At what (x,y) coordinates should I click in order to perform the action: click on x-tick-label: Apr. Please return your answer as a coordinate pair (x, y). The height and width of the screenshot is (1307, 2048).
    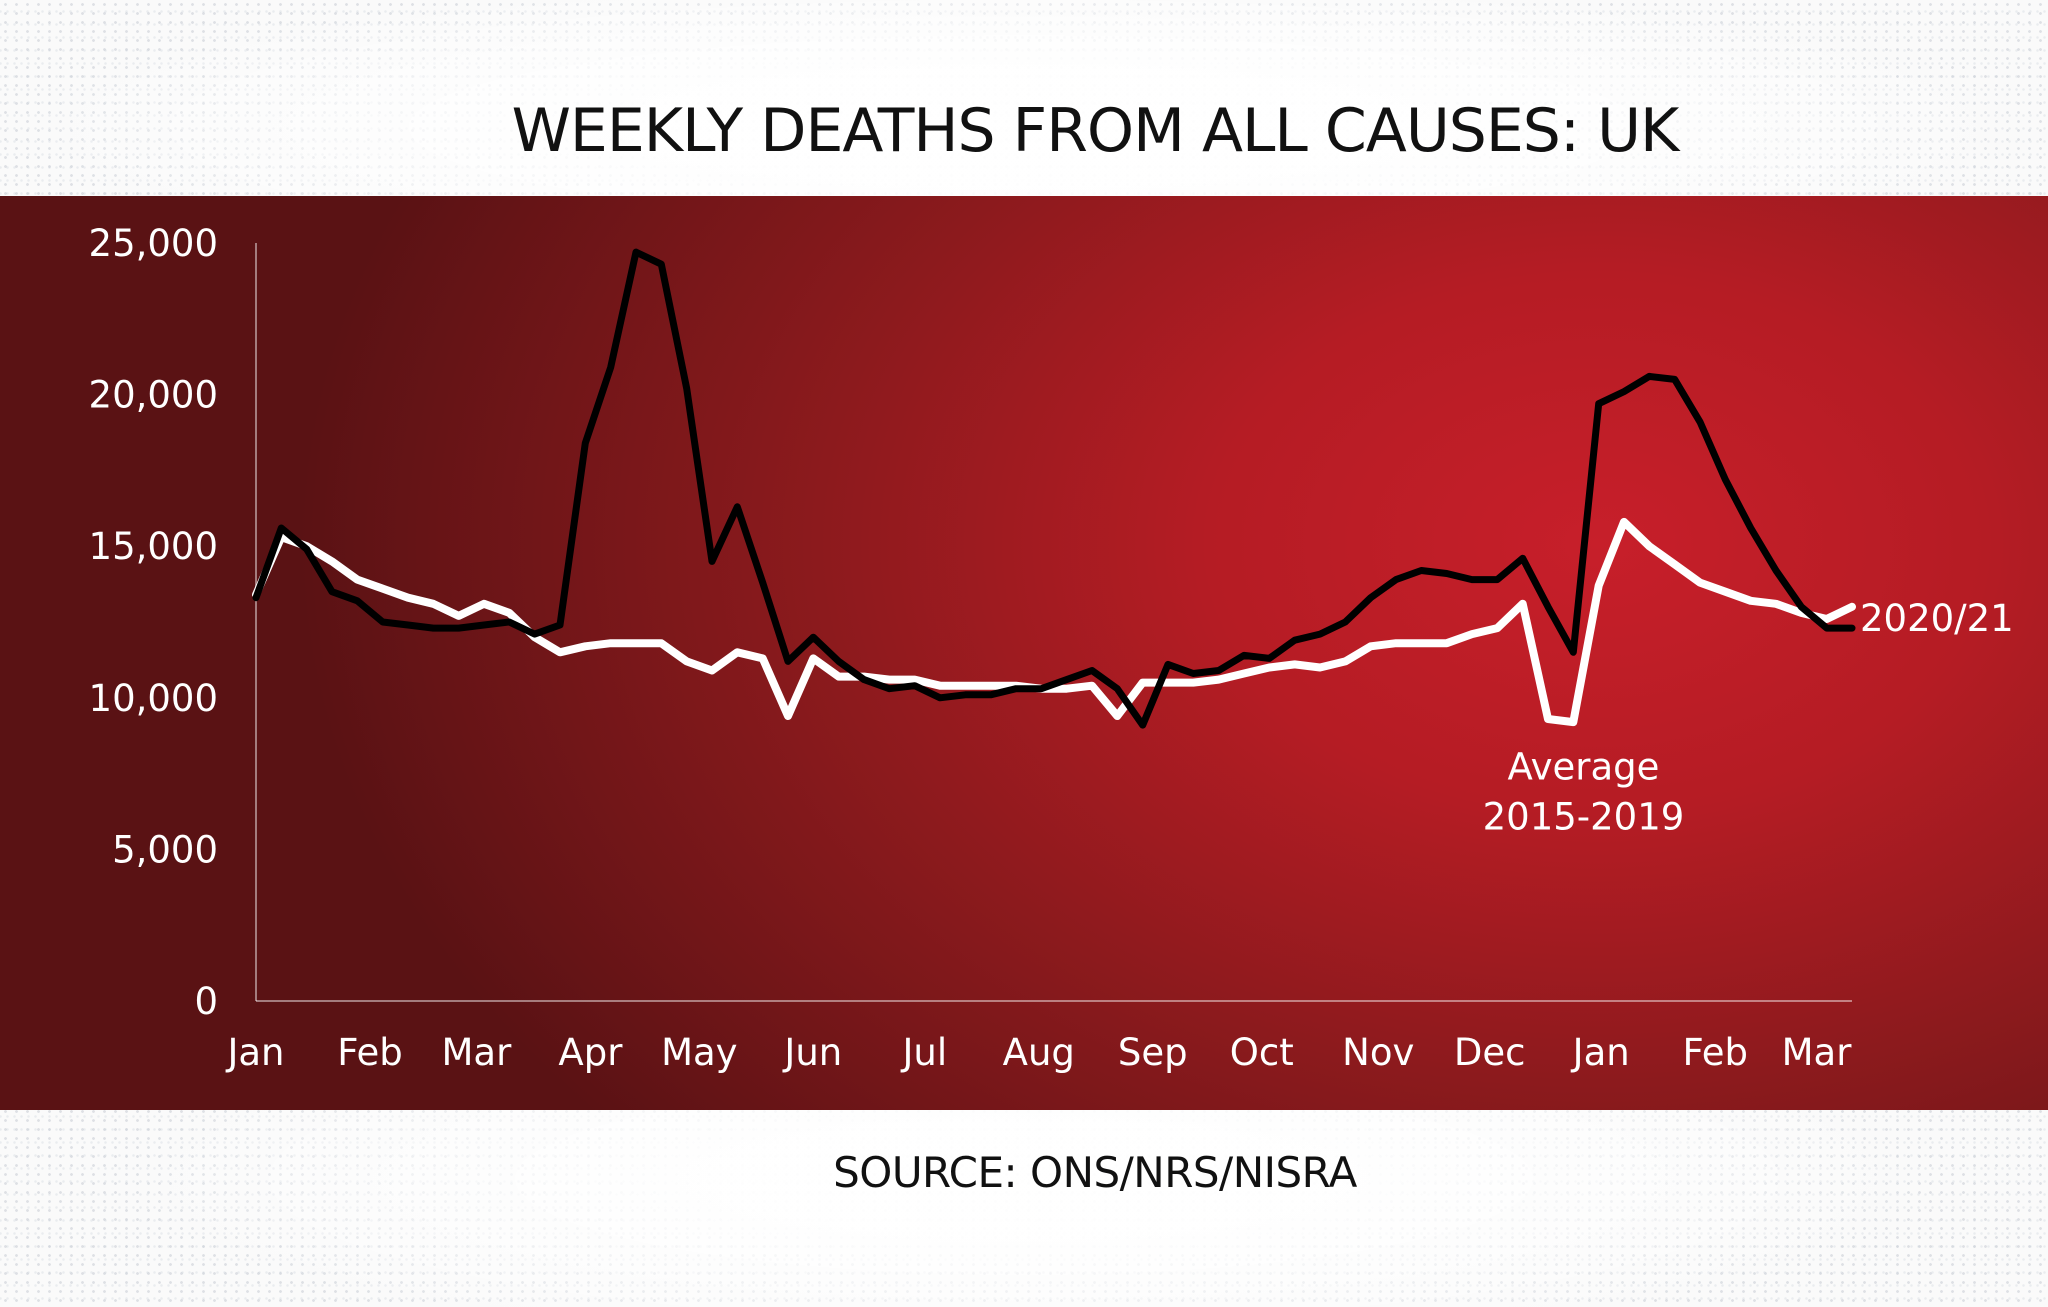
    Looking at the image, I should click on (590, 1052).